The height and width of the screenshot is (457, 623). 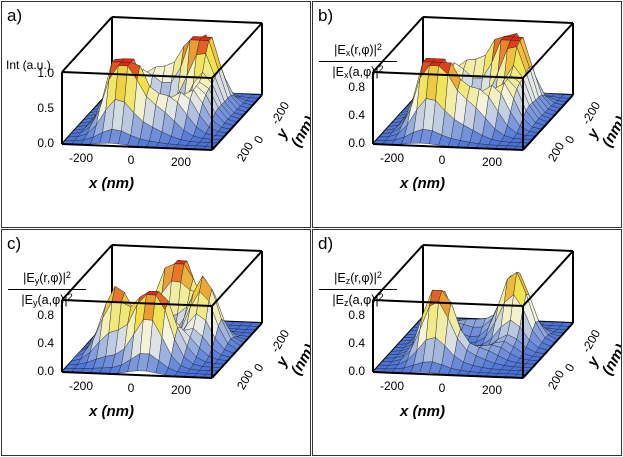 I want to click on panel-label: d), so click(x=326, y=243).